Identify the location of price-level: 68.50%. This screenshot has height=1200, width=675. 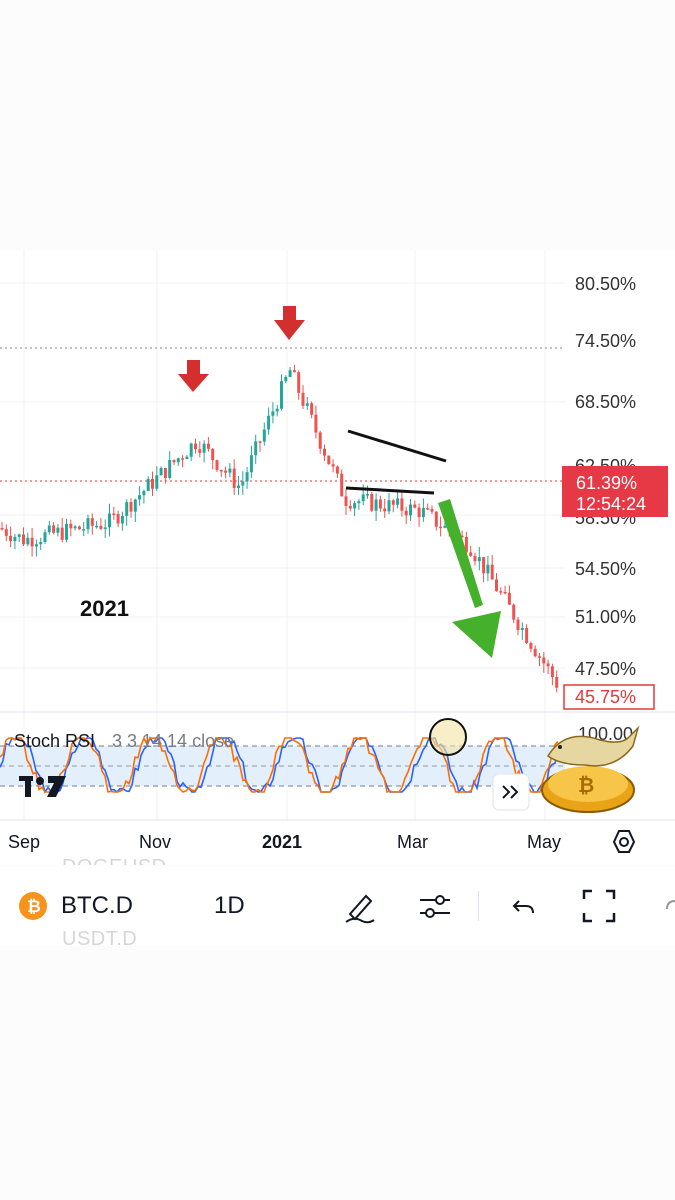
(605, 402).